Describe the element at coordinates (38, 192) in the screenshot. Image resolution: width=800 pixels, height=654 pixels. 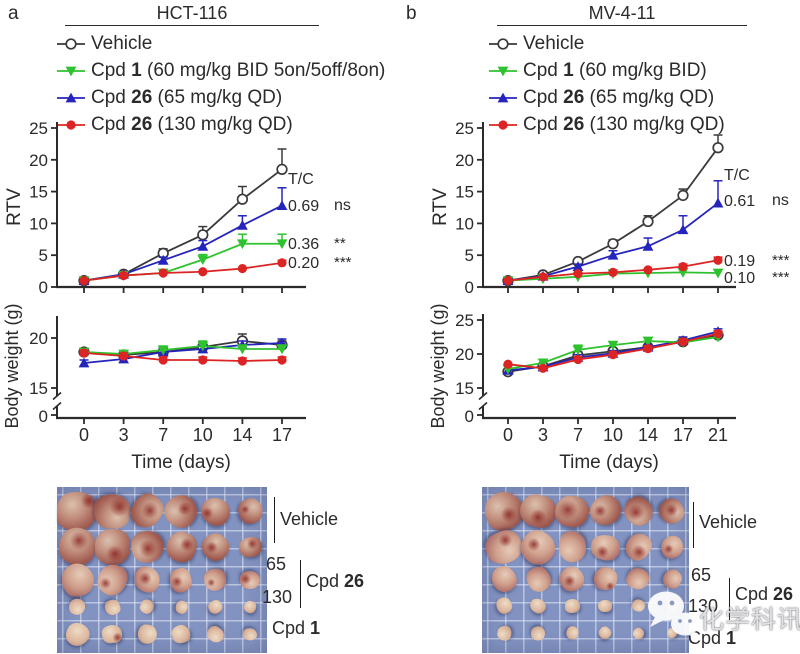
I see `svg-text: 15` at that location.